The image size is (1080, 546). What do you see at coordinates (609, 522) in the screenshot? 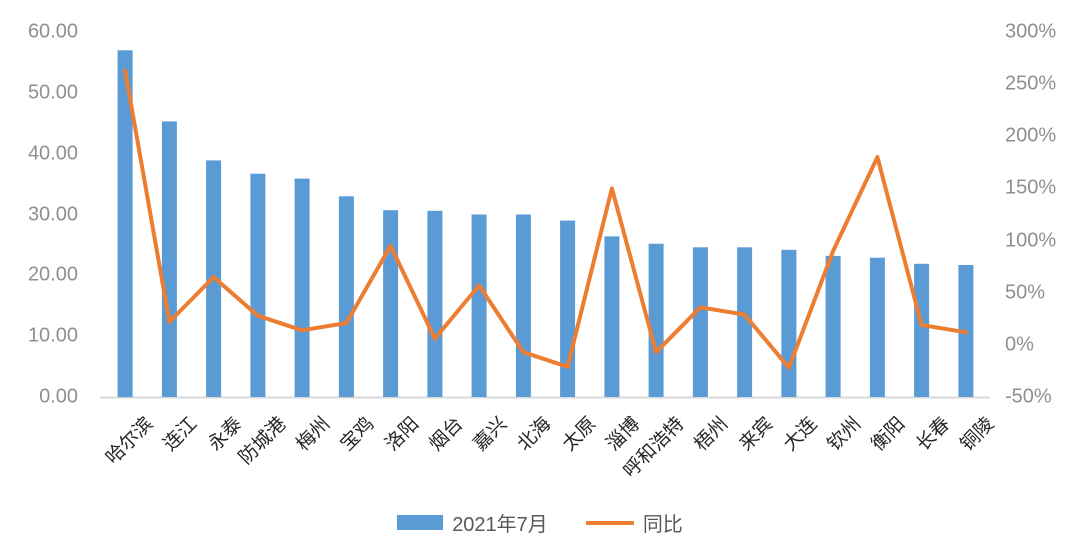
I see `legend-line-swatch` at bounding box center [609, 522].